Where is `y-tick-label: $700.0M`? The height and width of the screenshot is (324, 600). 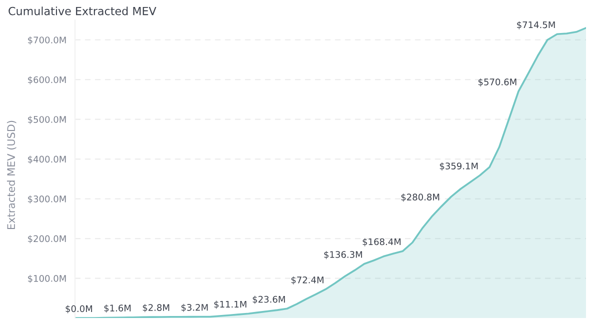 y-tick-label: $700.0M is located at coordinates (47, 40).